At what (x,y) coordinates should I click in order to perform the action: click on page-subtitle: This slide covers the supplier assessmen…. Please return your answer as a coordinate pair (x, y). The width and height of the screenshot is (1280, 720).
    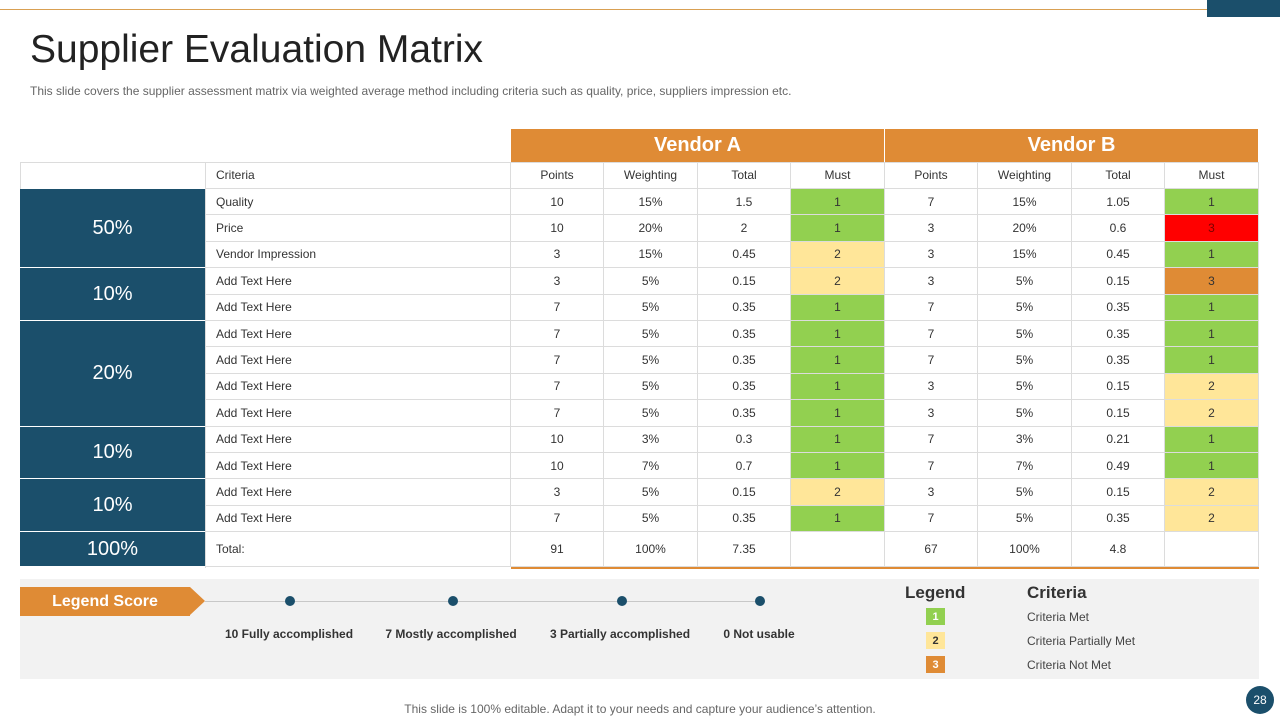
    Looking at the image, I should click on (411, 91).